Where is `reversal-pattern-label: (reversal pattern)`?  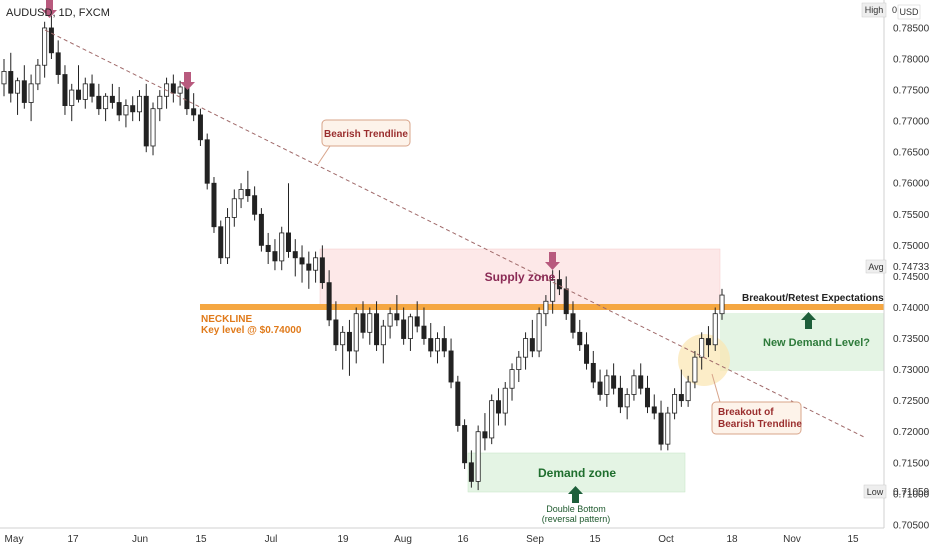
reversal-pattern-label: (reversal pattern) is located at coordinates (576, 519).